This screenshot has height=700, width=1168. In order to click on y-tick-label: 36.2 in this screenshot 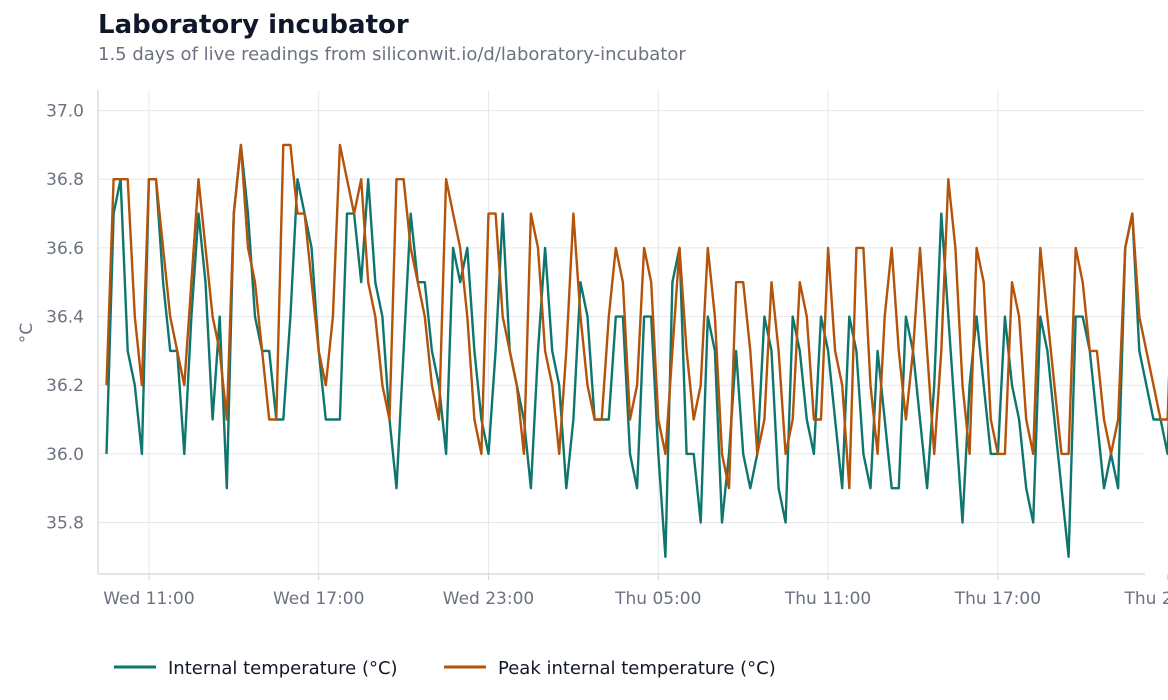, I will do `click(65, 386)`.